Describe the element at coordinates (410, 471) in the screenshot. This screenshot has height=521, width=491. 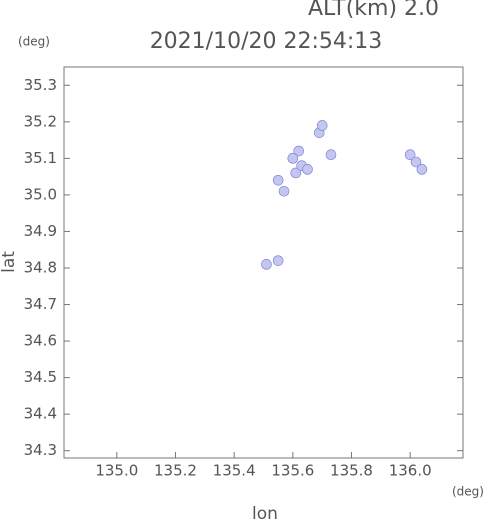
I see `x-tick-label: 136.0` at that location.